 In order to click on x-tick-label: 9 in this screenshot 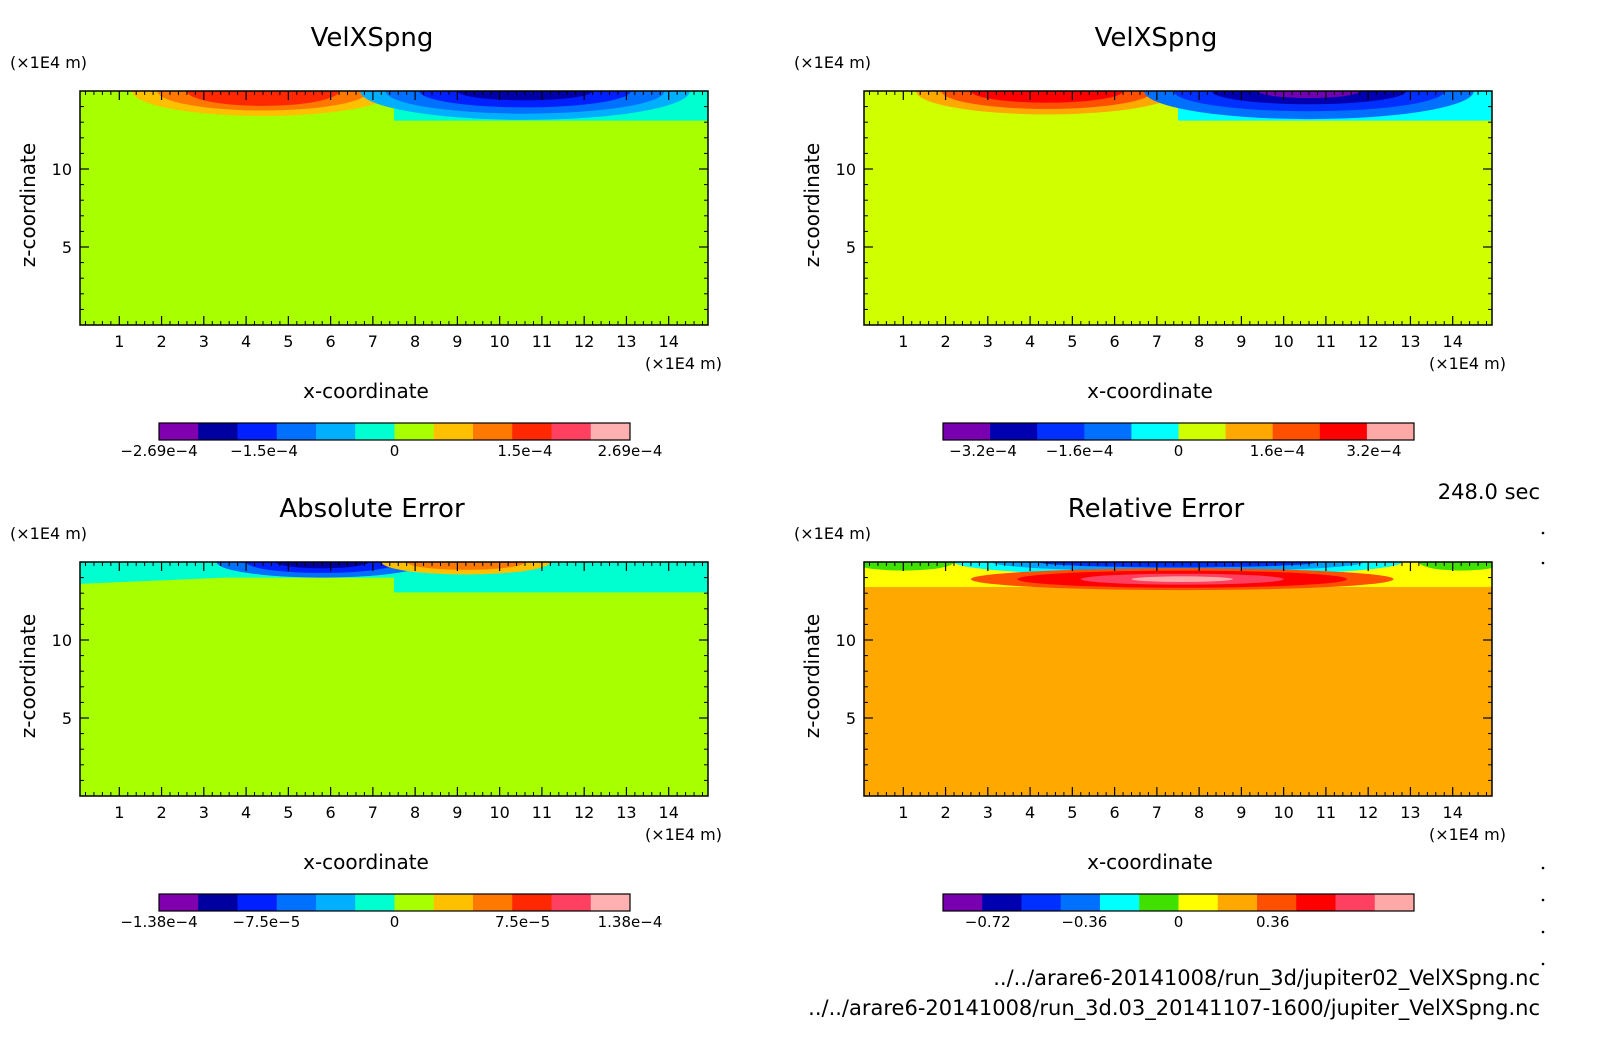, I will do `click(1241, 812)`.